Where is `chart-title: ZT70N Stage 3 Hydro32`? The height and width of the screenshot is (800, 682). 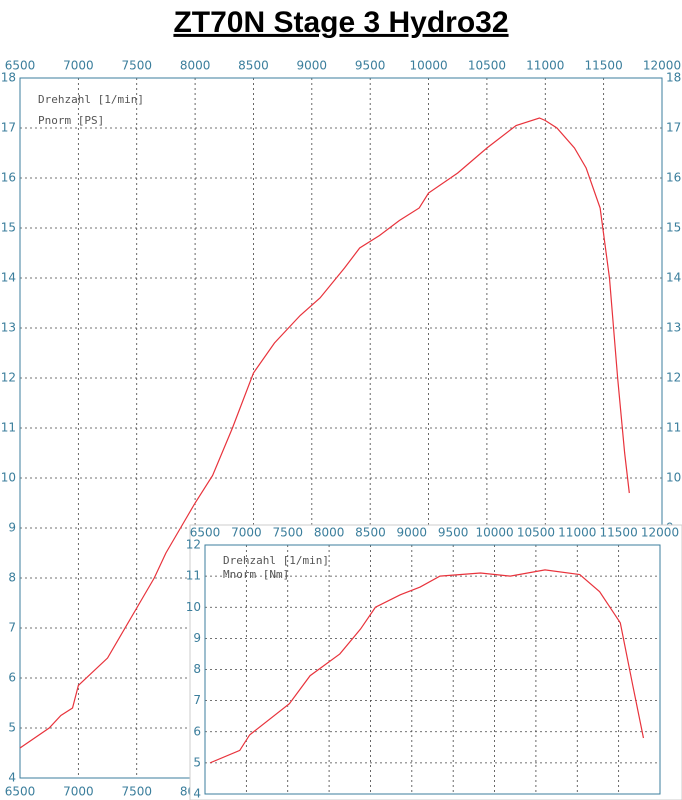 chart-title: ZT70N Stage 3 Hydro32 is located at coordinates (340, 22).